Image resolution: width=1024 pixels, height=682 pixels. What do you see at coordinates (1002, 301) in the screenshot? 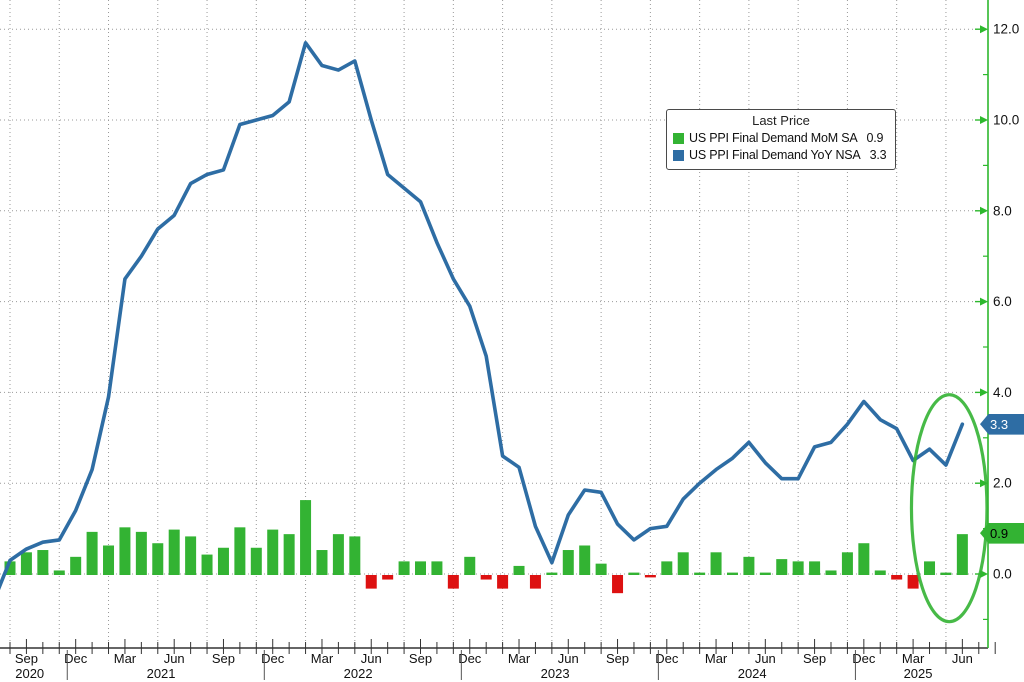
I see `svg-text: 6.0` at bounding box center [1002, 301].